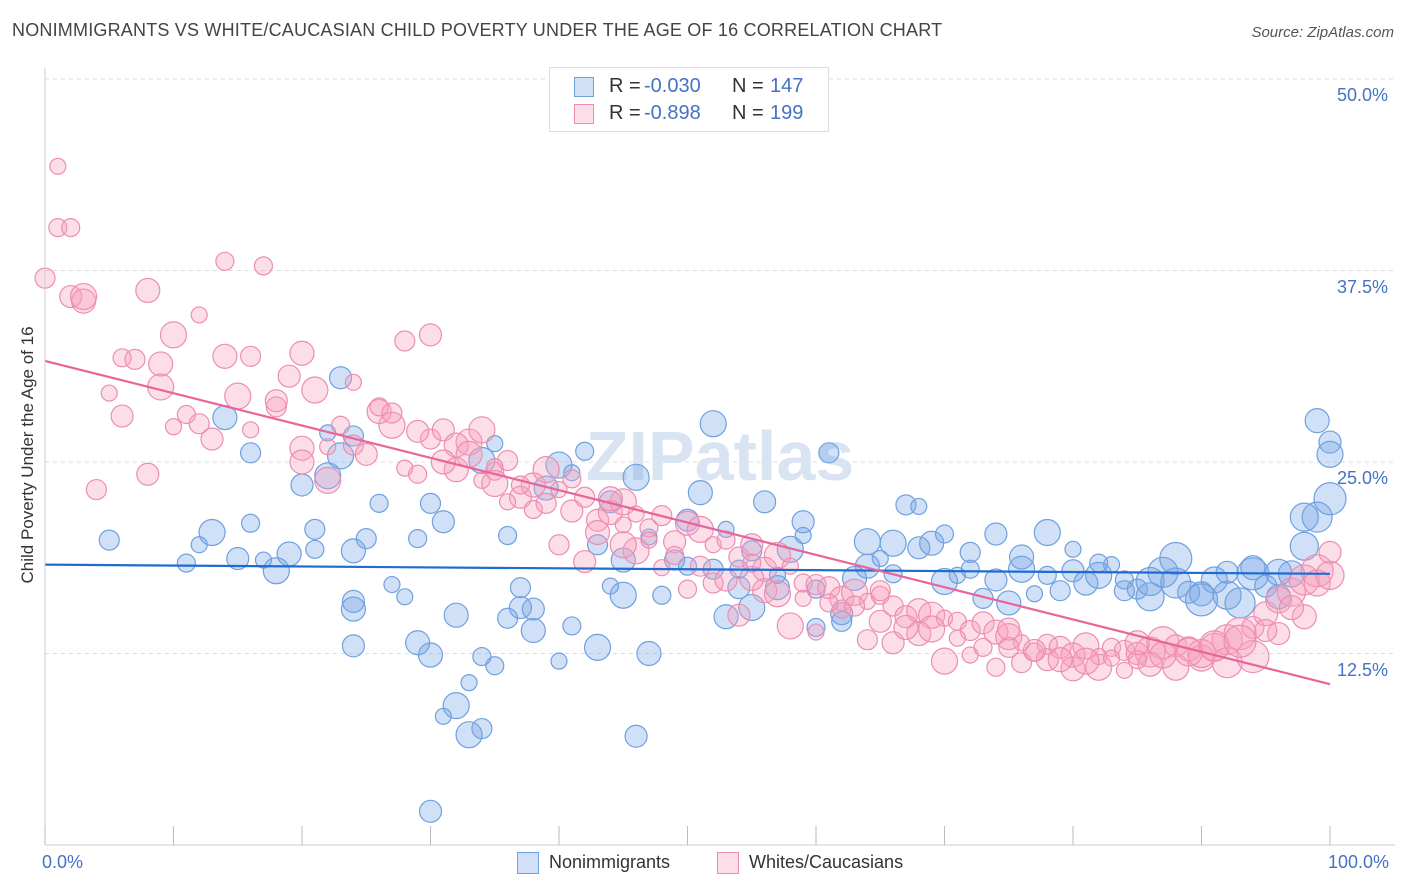 The width and height of the screenshot is (1406, 892). Describe the element at coordinates (1359, 862) in the screenshot. I see `x-tick-max: 100.0%` at that location.